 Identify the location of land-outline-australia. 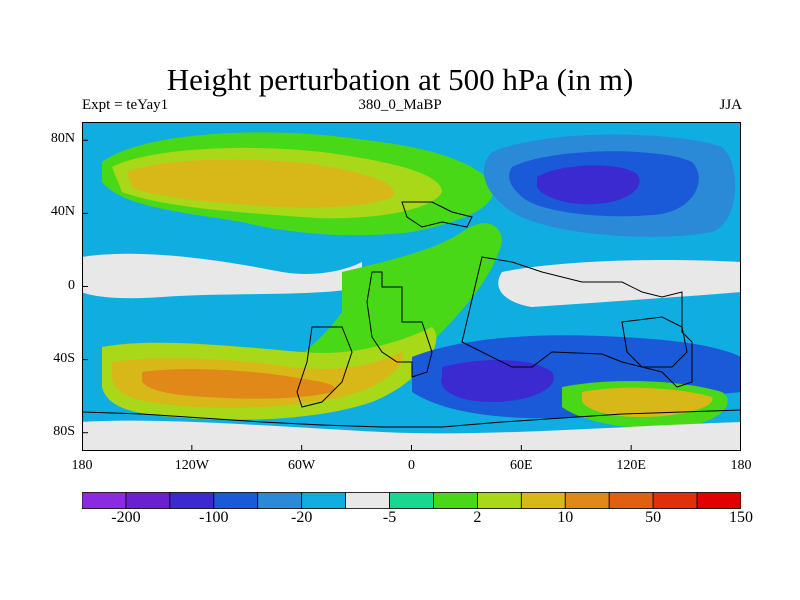
(654, 342).